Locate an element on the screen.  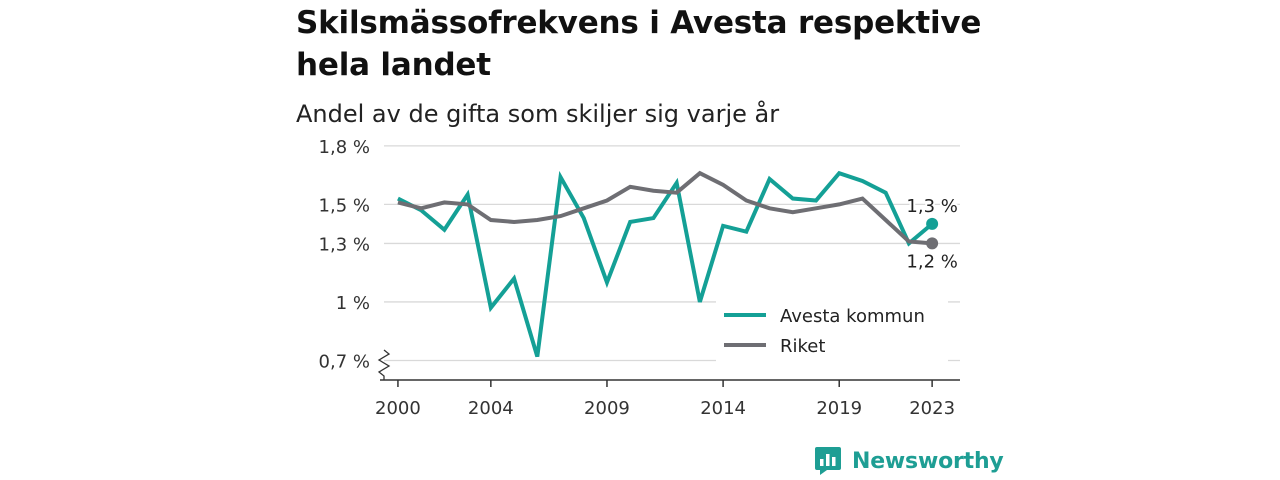
legend-label: Avesta kommun is located at coordinates (852, 316).